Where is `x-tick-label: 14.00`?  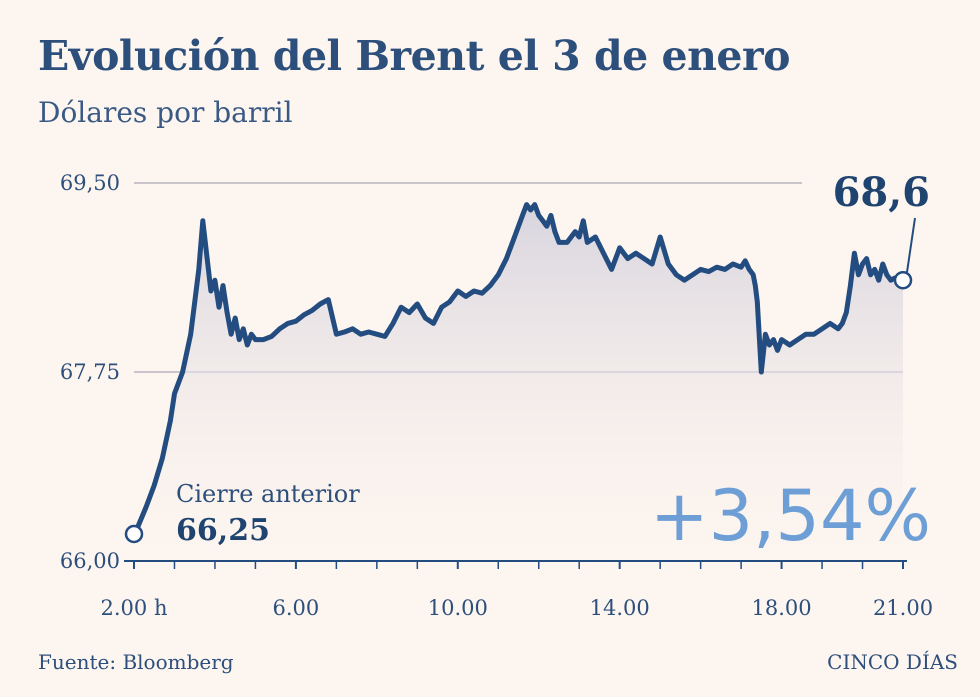 x-tick-label: 14.00 is located at coordinates (620, 608).